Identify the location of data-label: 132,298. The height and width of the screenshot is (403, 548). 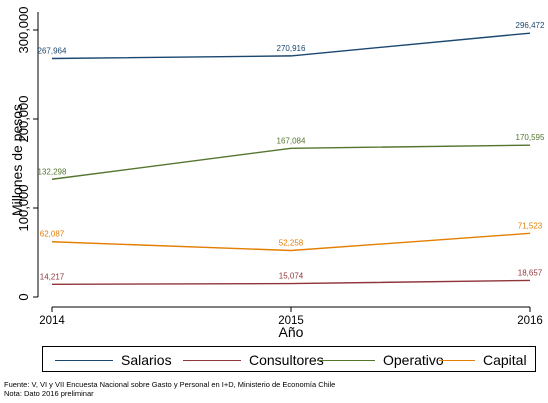
(52, 171).